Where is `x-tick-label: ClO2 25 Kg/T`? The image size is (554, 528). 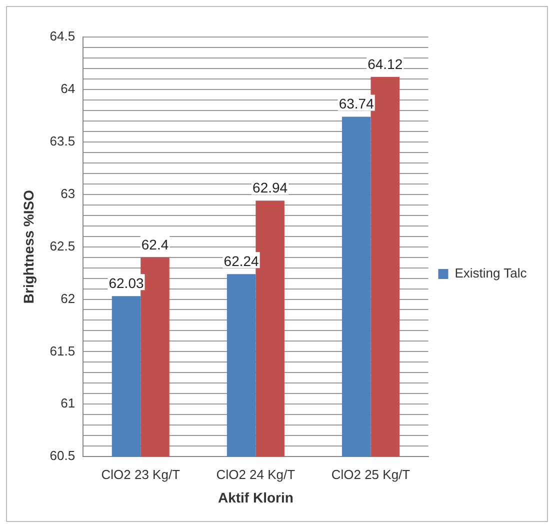
x-tick-label: ClO2 25 Kg/T is located at coordinates (370, 474).